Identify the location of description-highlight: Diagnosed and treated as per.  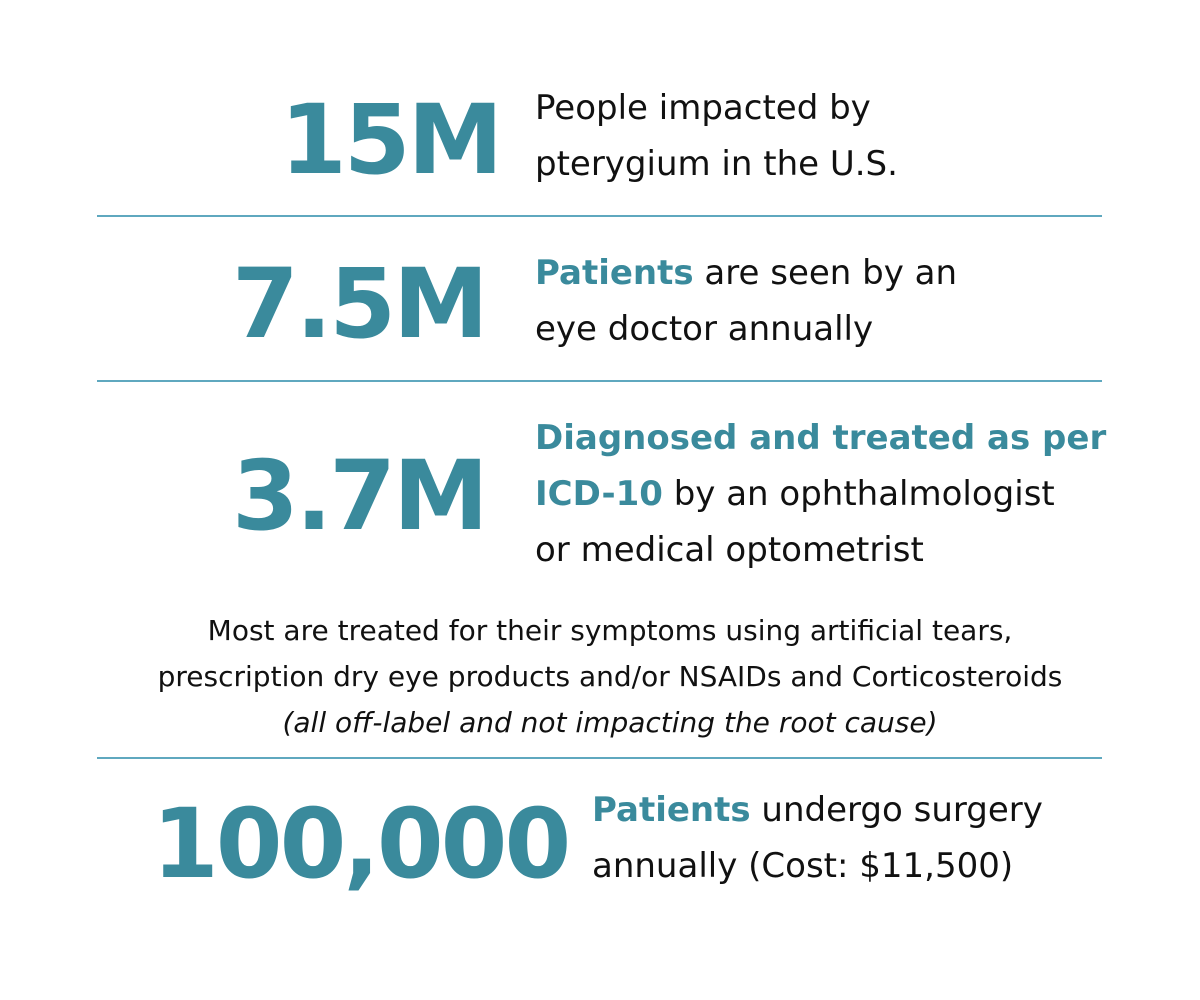
(821, 438).